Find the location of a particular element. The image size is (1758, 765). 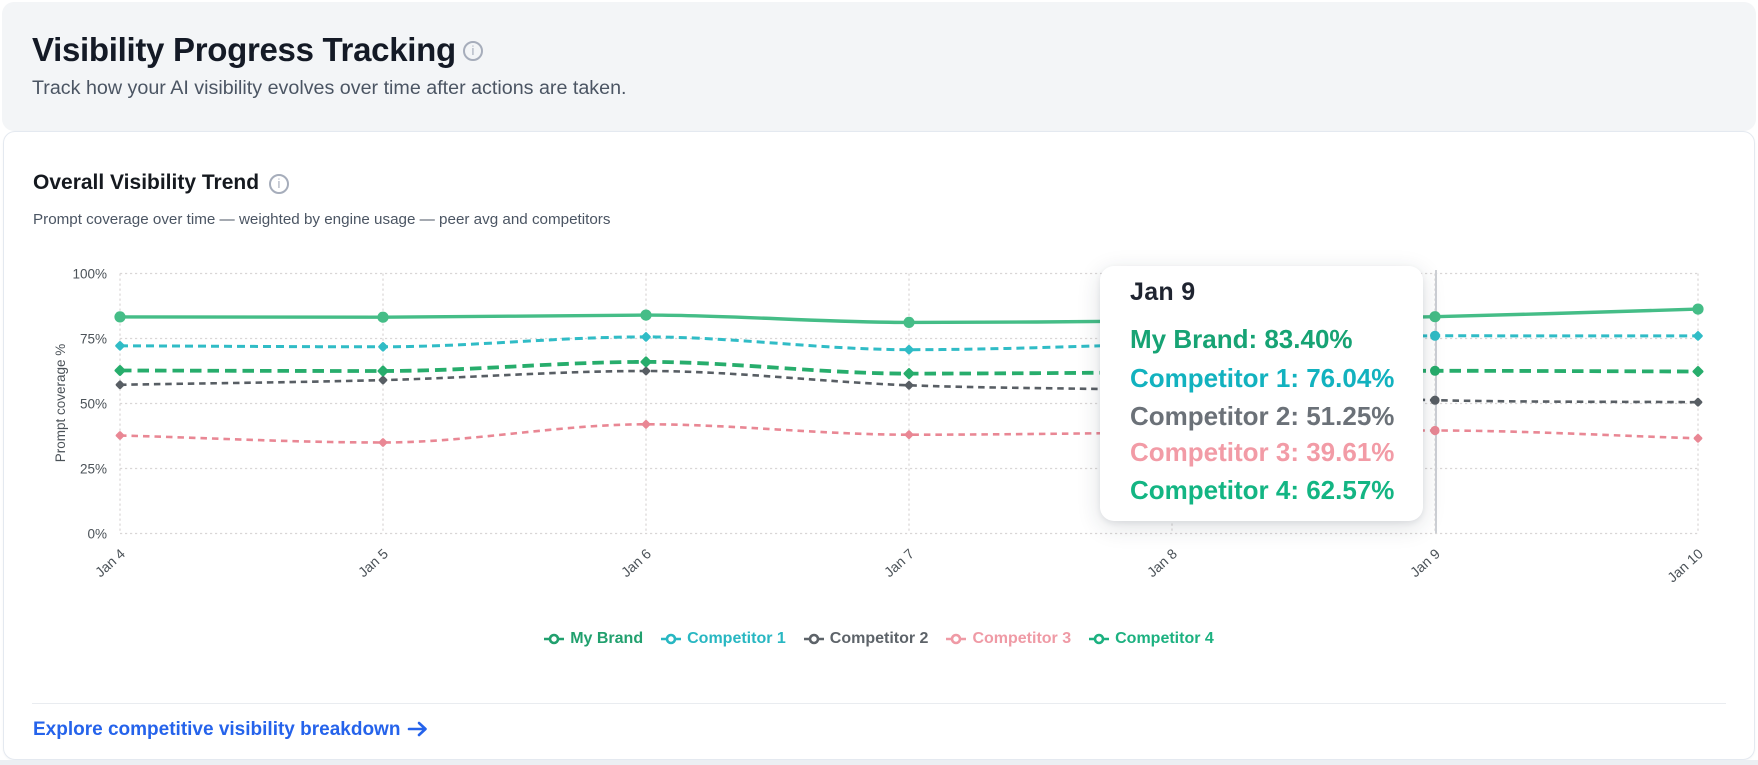

svg-text: Jan 5 is located at coordinates (373, 562).